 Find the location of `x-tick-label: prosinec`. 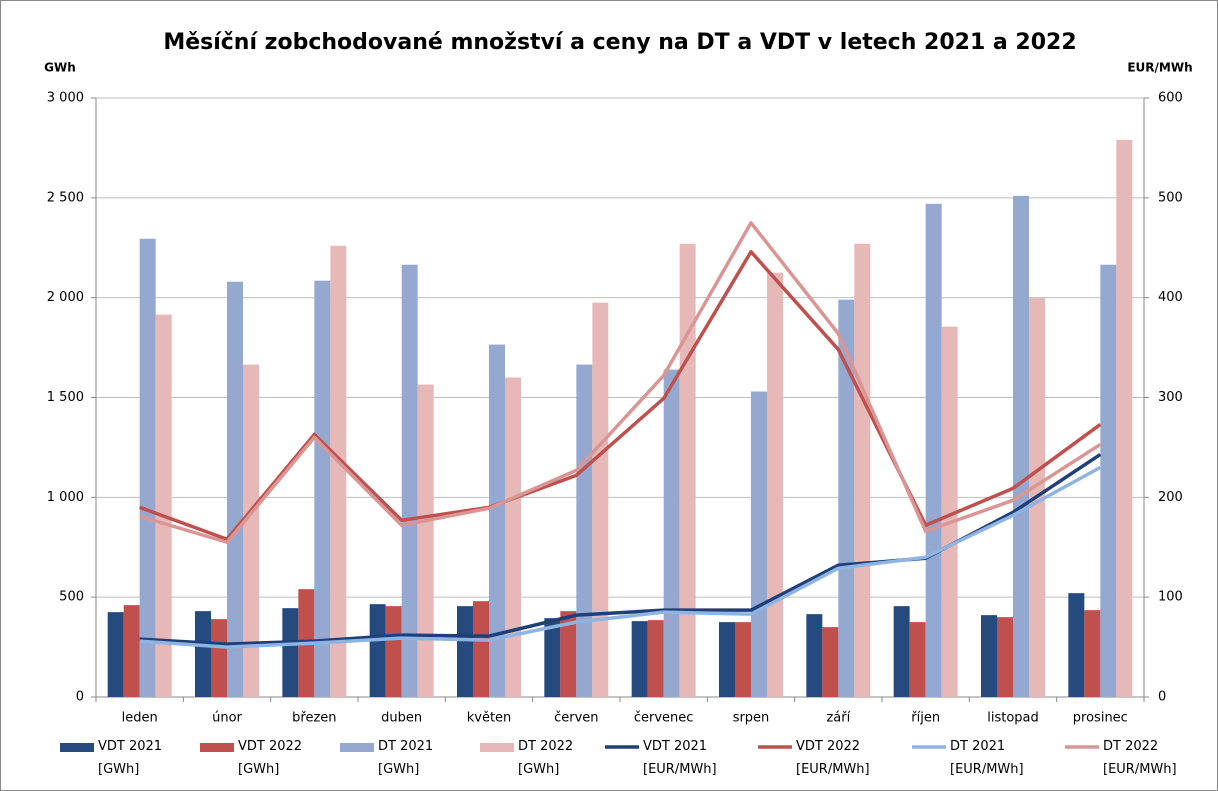

x-tick-label: prosinec is located at coordinates (1100, 718).